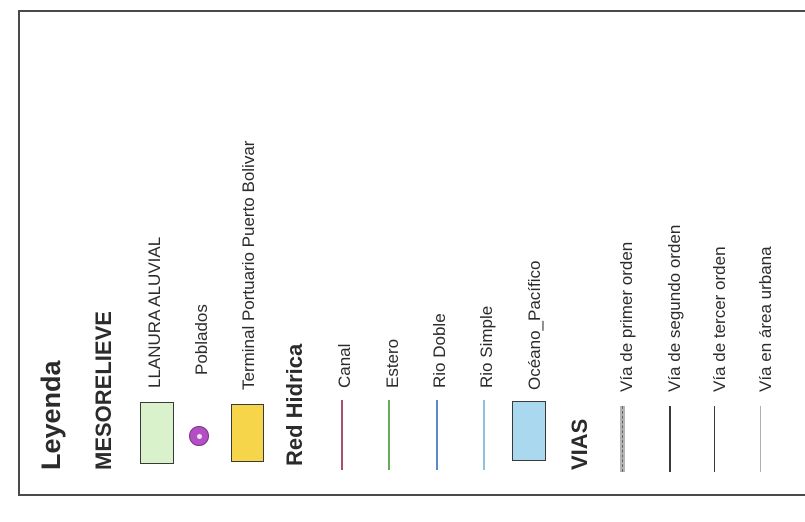 This screenshot has width=805, height=522. Describe the element at coordinates (714, 439) in the screenshot. I see `via-tercer-orden-symbol` at that location.